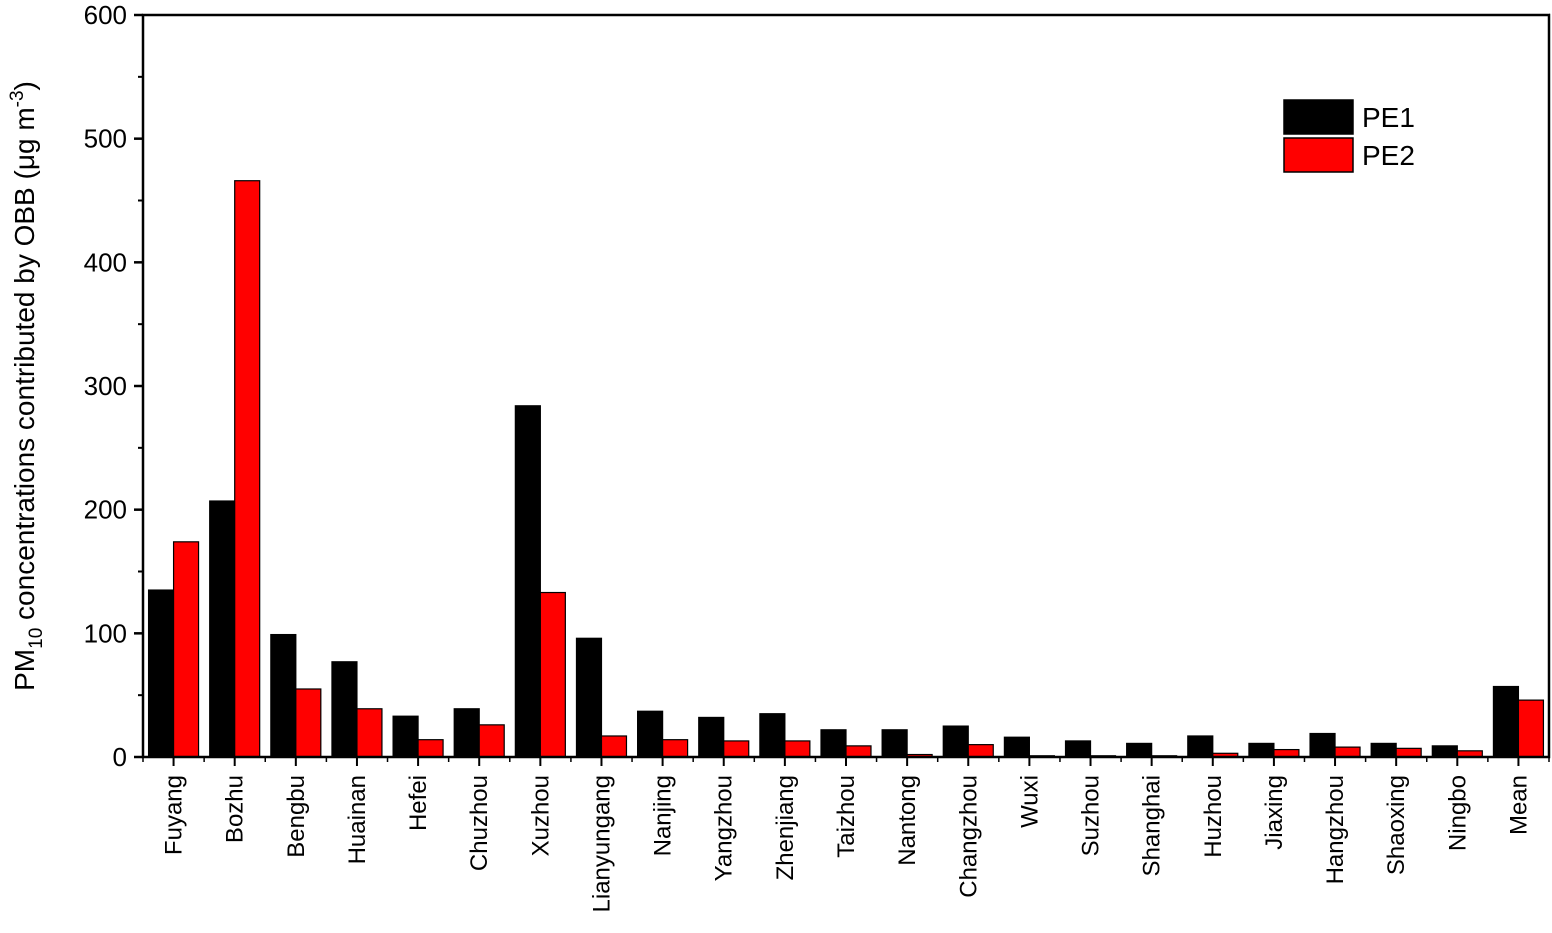  Describe the element at coordinates (955, 741) in the screenshot. I see `bar-pe1-changzhou` at that location.